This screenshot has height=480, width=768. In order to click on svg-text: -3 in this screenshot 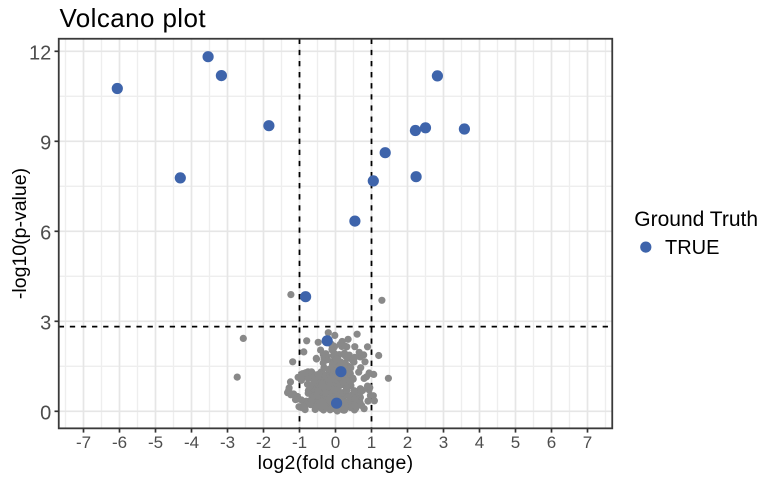, I will do `click(227, 442)`.